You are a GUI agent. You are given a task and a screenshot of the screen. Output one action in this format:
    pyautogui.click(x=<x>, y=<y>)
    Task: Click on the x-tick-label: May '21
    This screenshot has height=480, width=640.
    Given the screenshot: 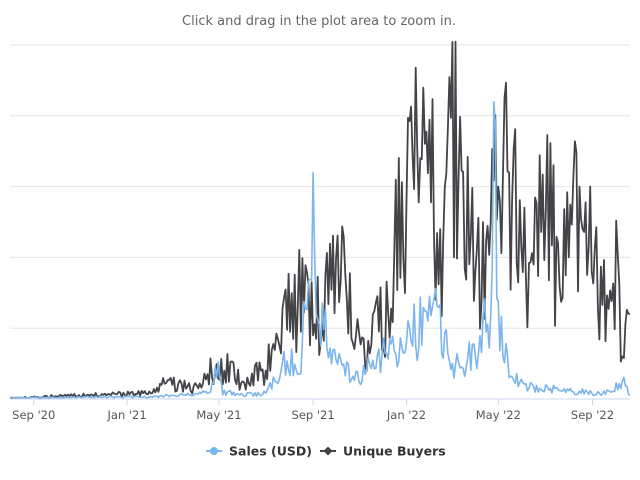 What is the action you would take?
    pyautogui.click(x=218, y=415)
    